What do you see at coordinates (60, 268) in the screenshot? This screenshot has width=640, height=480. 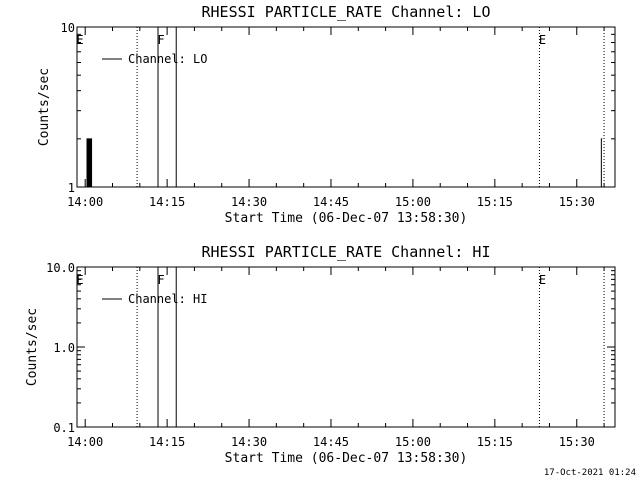 I see `hi-y-tick-label: 10.0` at bounding box center [60, 268].